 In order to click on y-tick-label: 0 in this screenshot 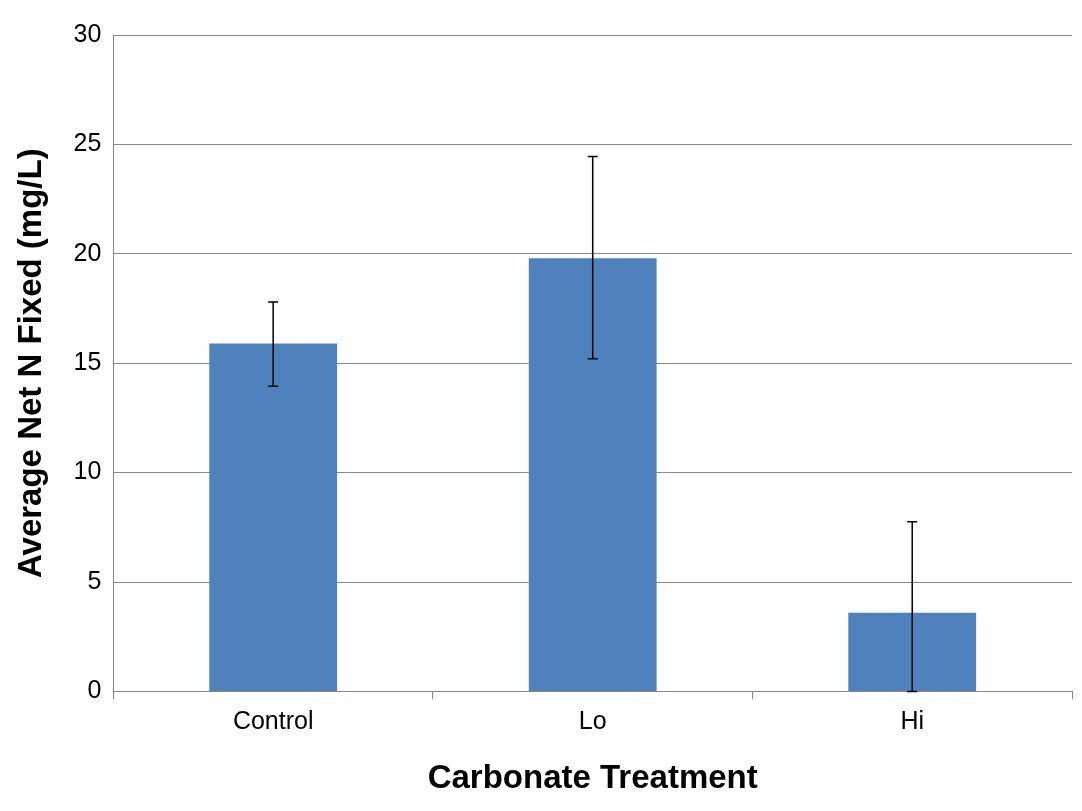, I will do `click(94, 689)`.